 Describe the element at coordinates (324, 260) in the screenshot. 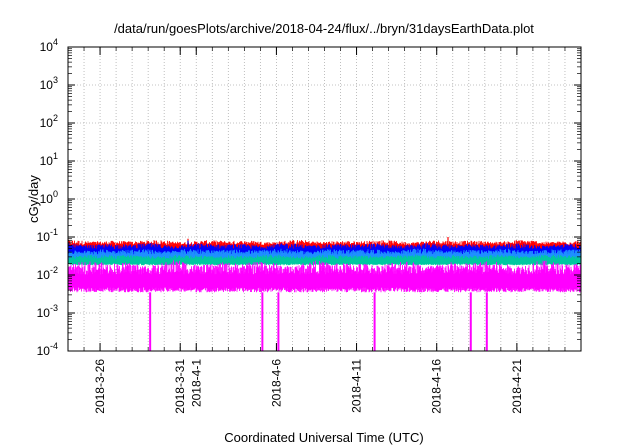

I see `series-3-band` at that location.